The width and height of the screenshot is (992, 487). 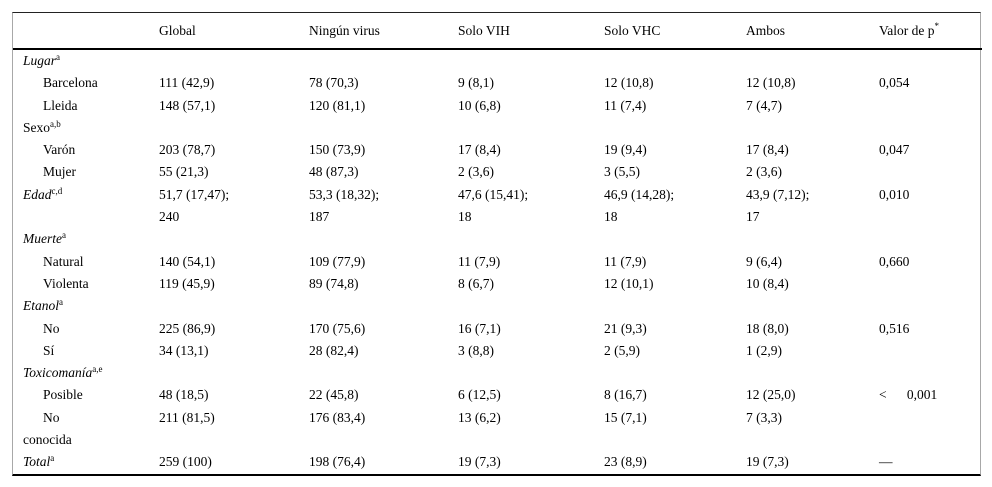 What do you see at coordinates (334, 283) in the screenshot?
I see `value-cell: 89 (74,8)` at bounding box center [334, 283].